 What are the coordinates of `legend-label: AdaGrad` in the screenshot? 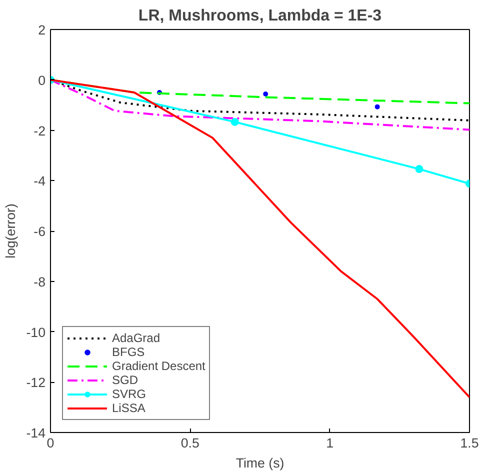 It's located at (136, 338).